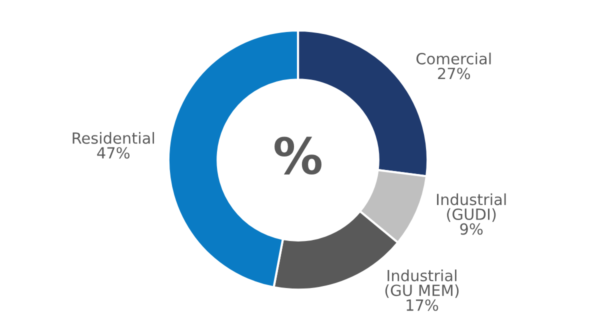 This screenshot has height=336, width=602. I want to click on slice-label: Industrial (GUDI), so click(471, 207).